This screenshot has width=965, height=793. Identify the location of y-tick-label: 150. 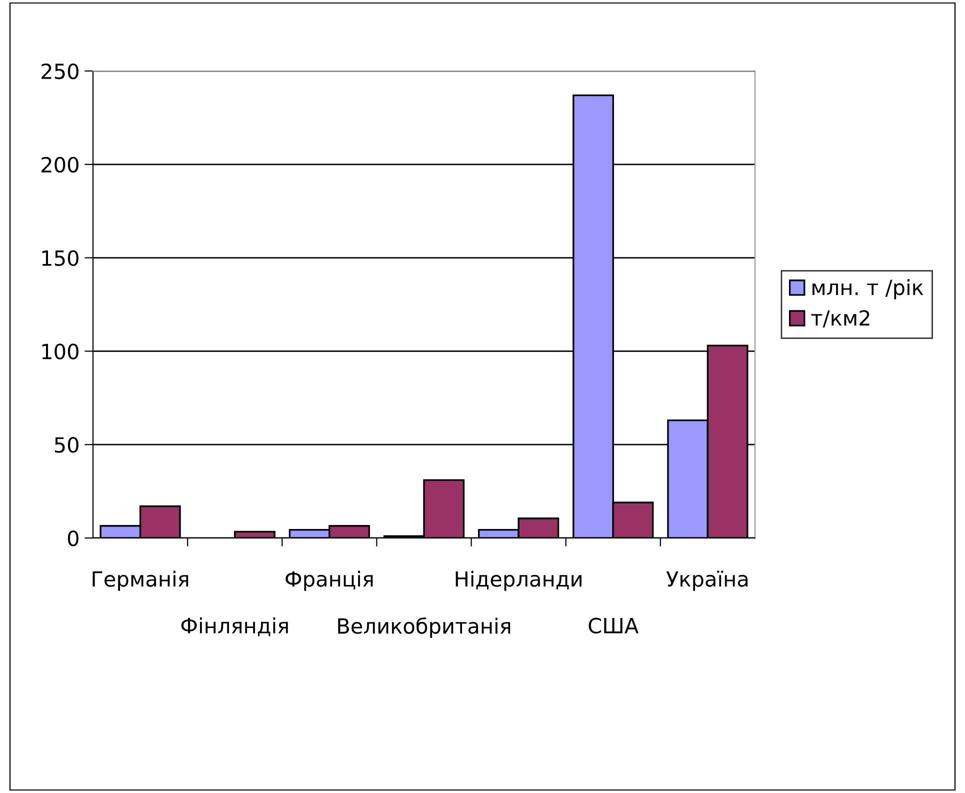
(60, 258).